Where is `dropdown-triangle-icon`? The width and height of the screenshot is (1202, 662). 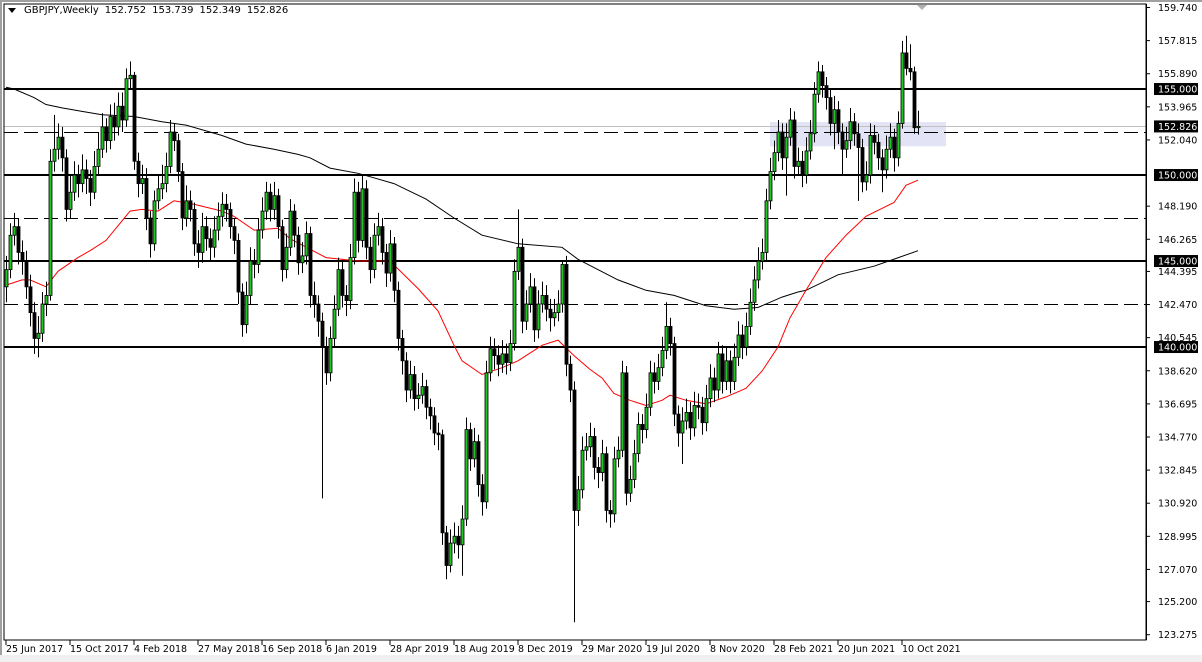
dropdown-triangle-icon is located at coordinates (12, 10).